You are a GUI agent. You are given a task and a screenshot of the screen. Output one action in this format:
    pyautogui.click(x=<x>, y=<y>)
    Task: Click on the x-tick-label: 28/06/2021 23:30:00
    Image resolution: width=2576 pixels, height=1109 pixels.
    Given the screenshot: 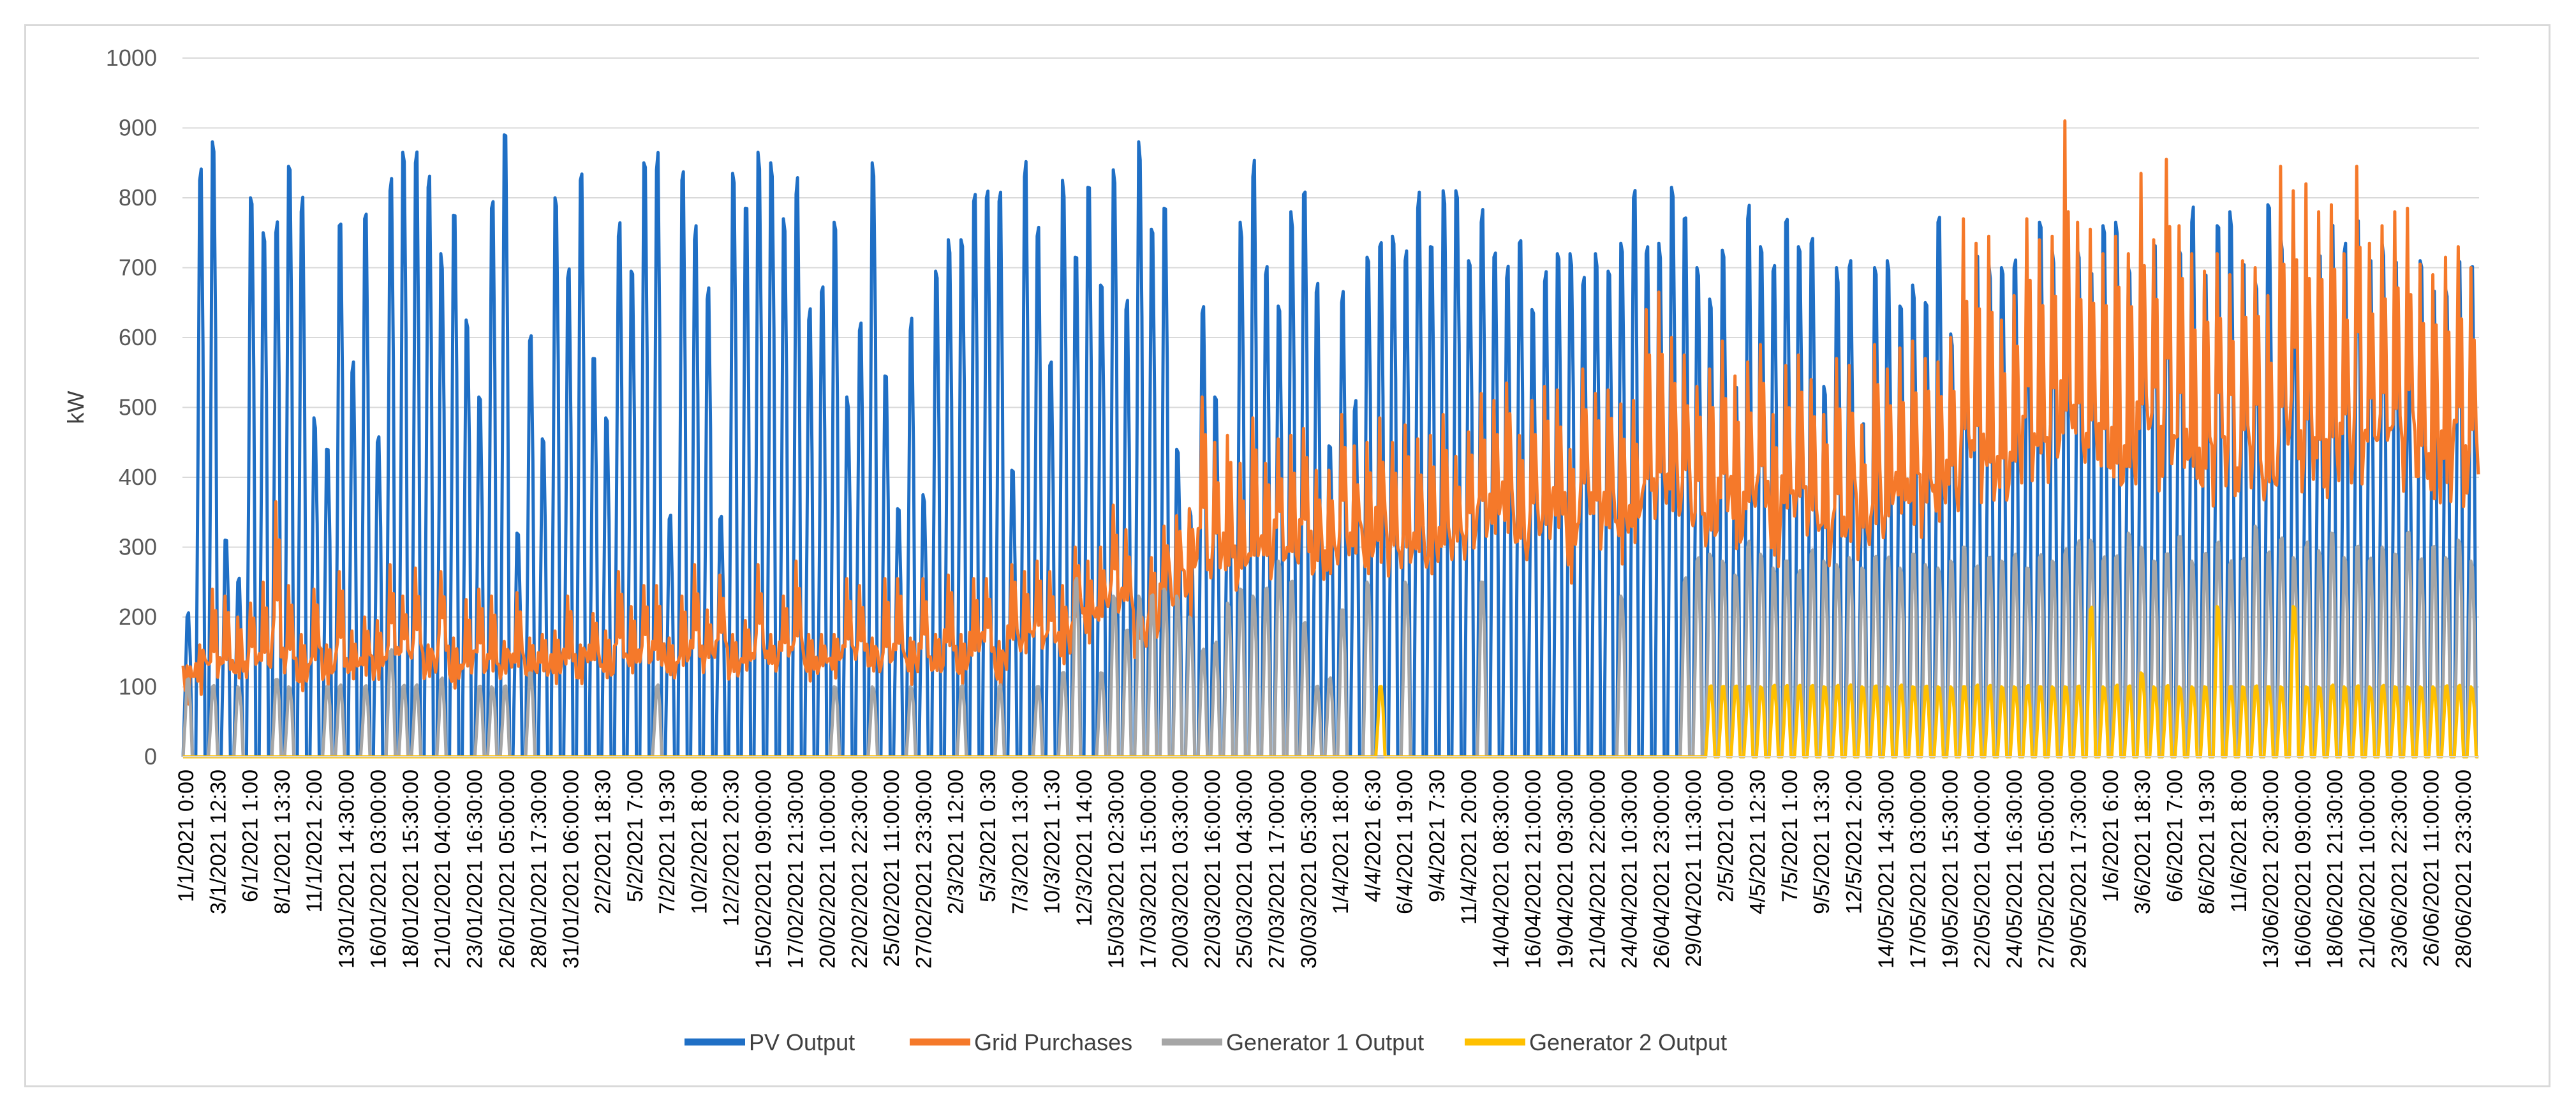 What is the action you would take?
    pyautogui.click(x=2464, y=870)
    